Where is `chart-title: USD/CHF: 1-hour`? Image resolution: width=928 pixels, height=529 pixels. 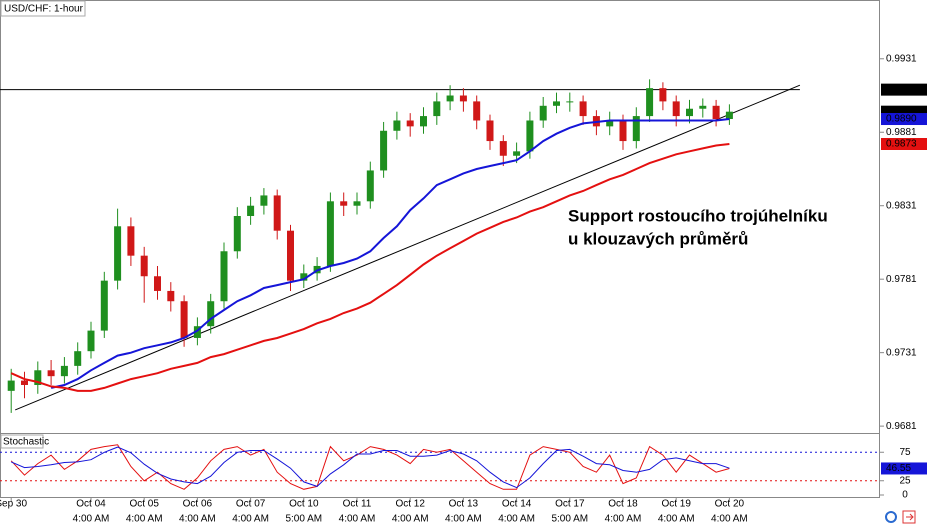 chart-title: USD/CHF: 1-hour is located at coordinates (44, 9).